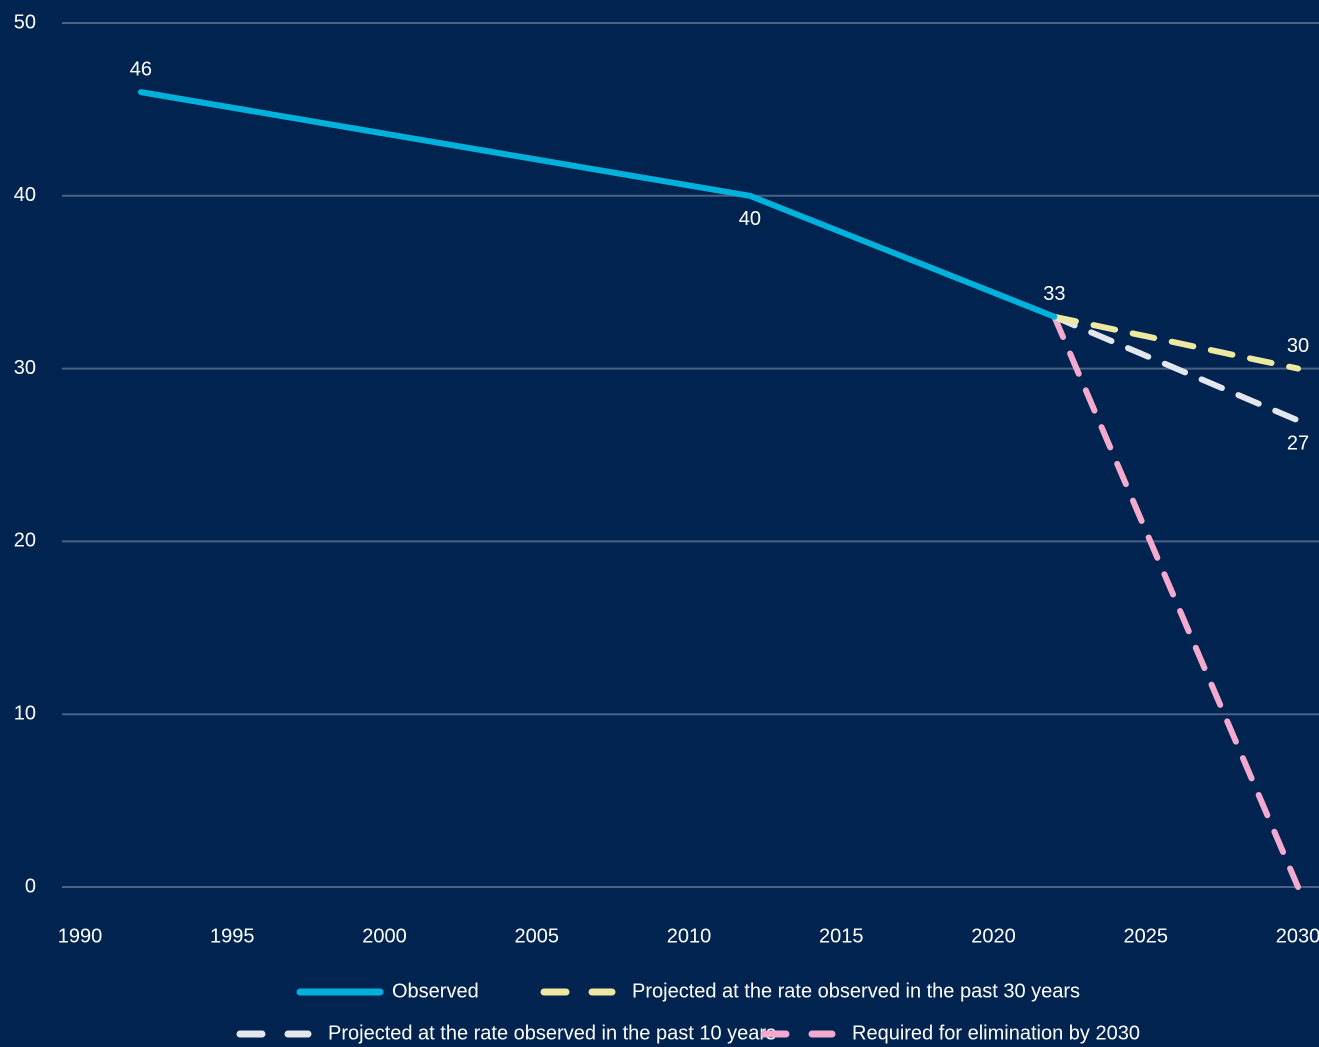 This screenshot has width=1319, height=1047. Describe the element at coordinates (841, 936) in the screenshot. I see `x-tick-label: 2015` at that location.